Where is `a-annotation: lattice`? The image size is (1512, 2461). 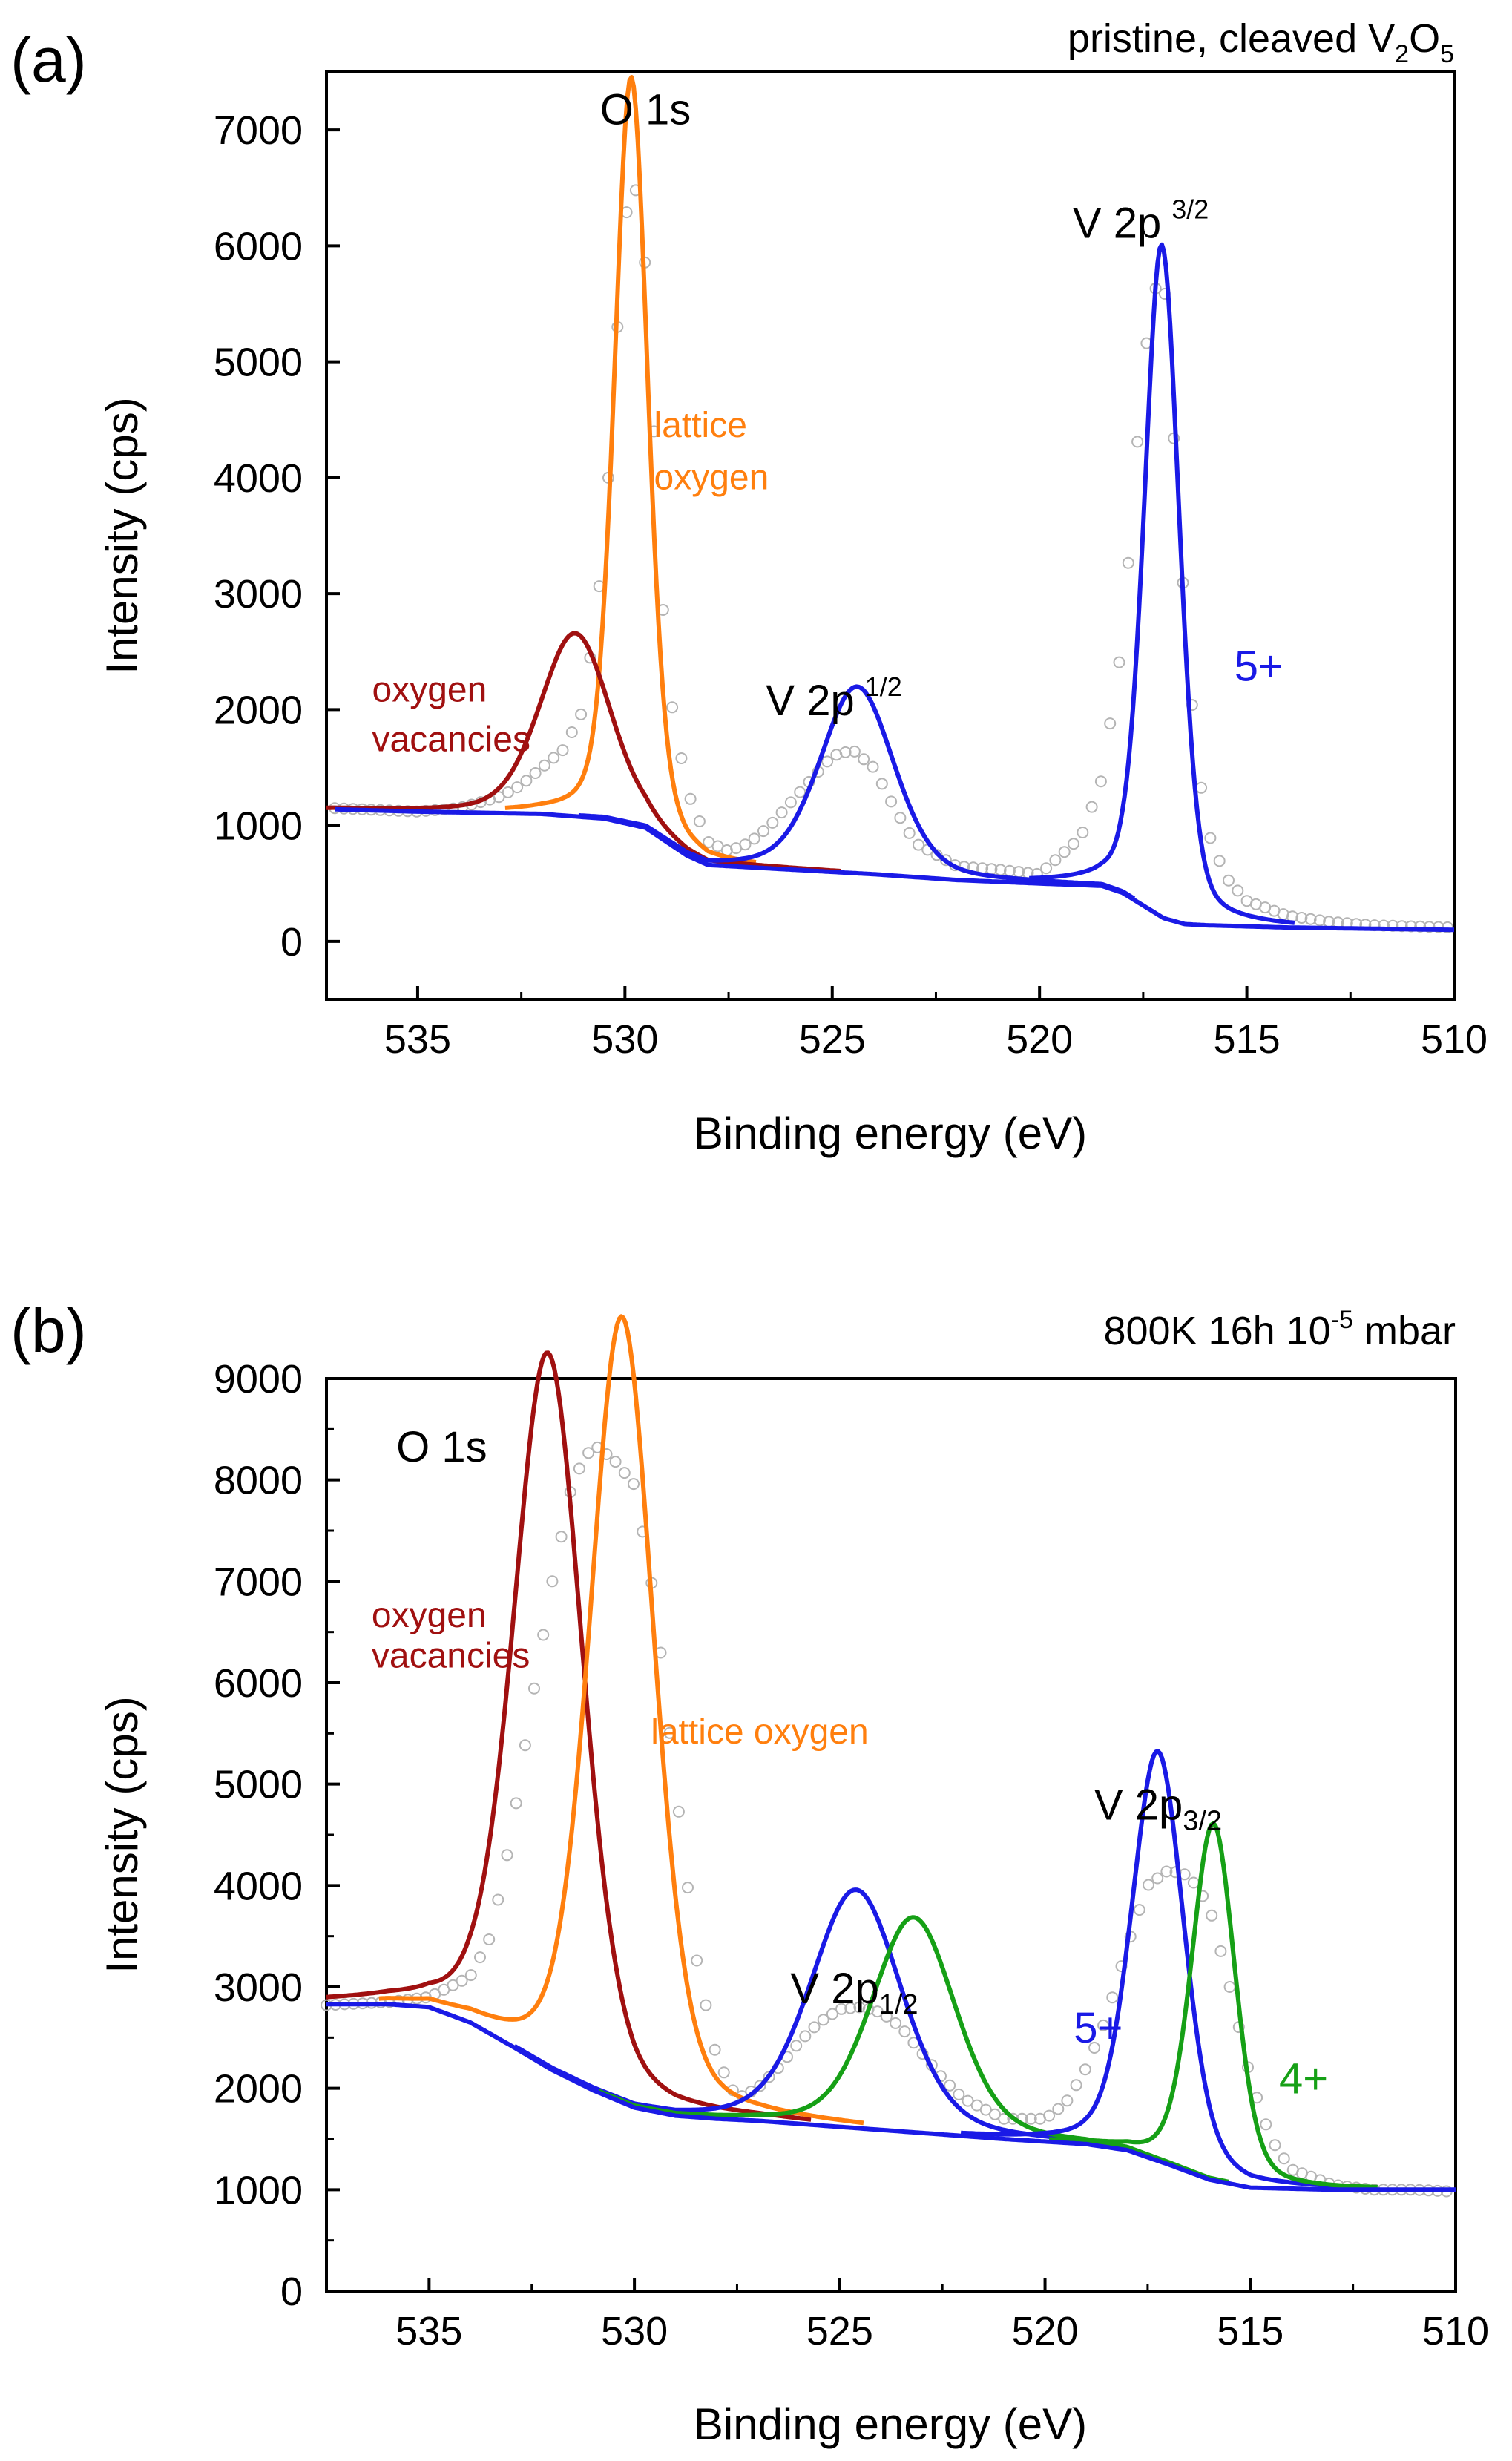
a-annotation: lattice is located at coordinates (701, 425).